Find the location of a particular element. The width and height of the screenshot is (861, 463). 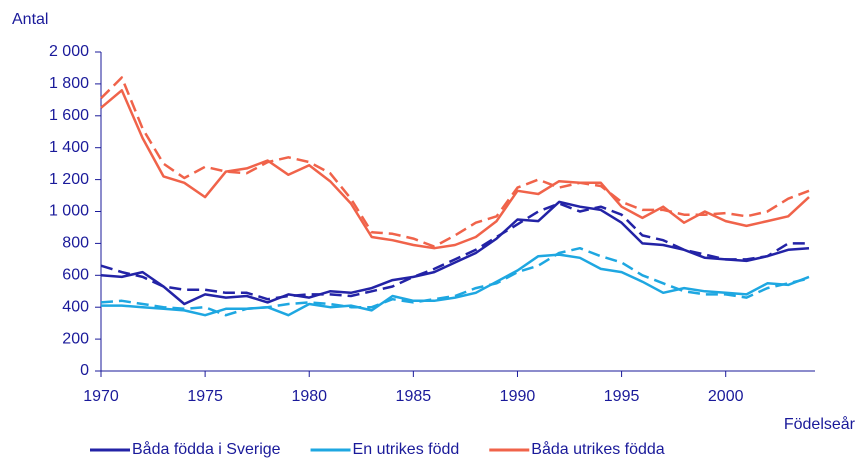

y-tick-label: 1 800 is located at coordinates (69, 83).